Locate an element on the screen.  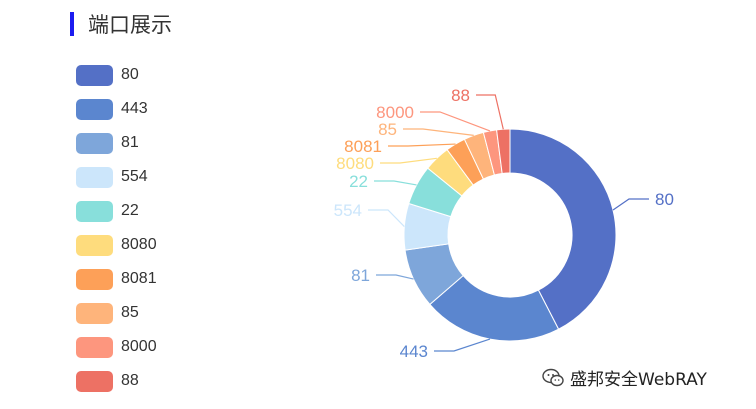
legend-item-81: 81 is located at coordinates (107, 143).